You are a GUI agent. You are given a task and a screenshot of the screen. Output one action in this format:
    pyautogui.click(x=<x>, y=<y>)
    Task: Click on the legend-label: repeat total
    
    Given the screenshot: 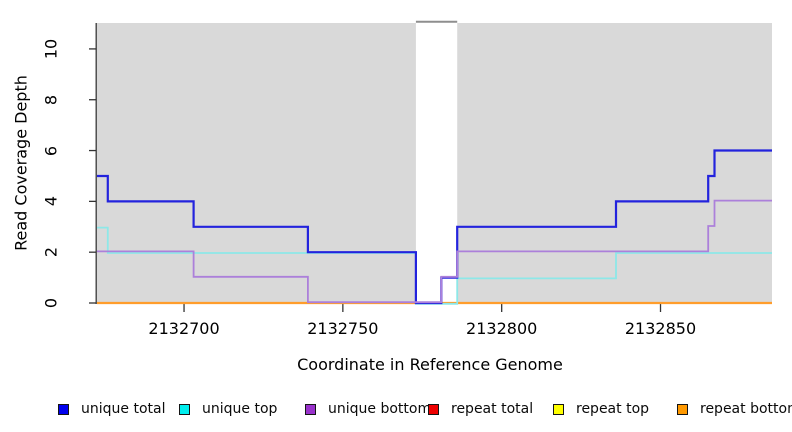 What is the action you would take?
    pyautogui.click(x=492, y=409)
    